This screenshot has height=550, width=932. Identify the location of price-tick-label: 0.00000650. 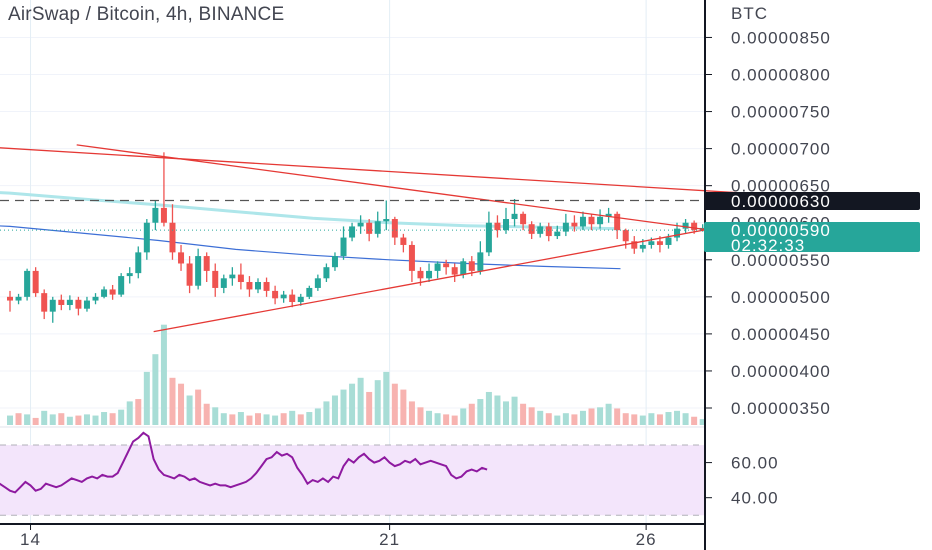
(781, 186).